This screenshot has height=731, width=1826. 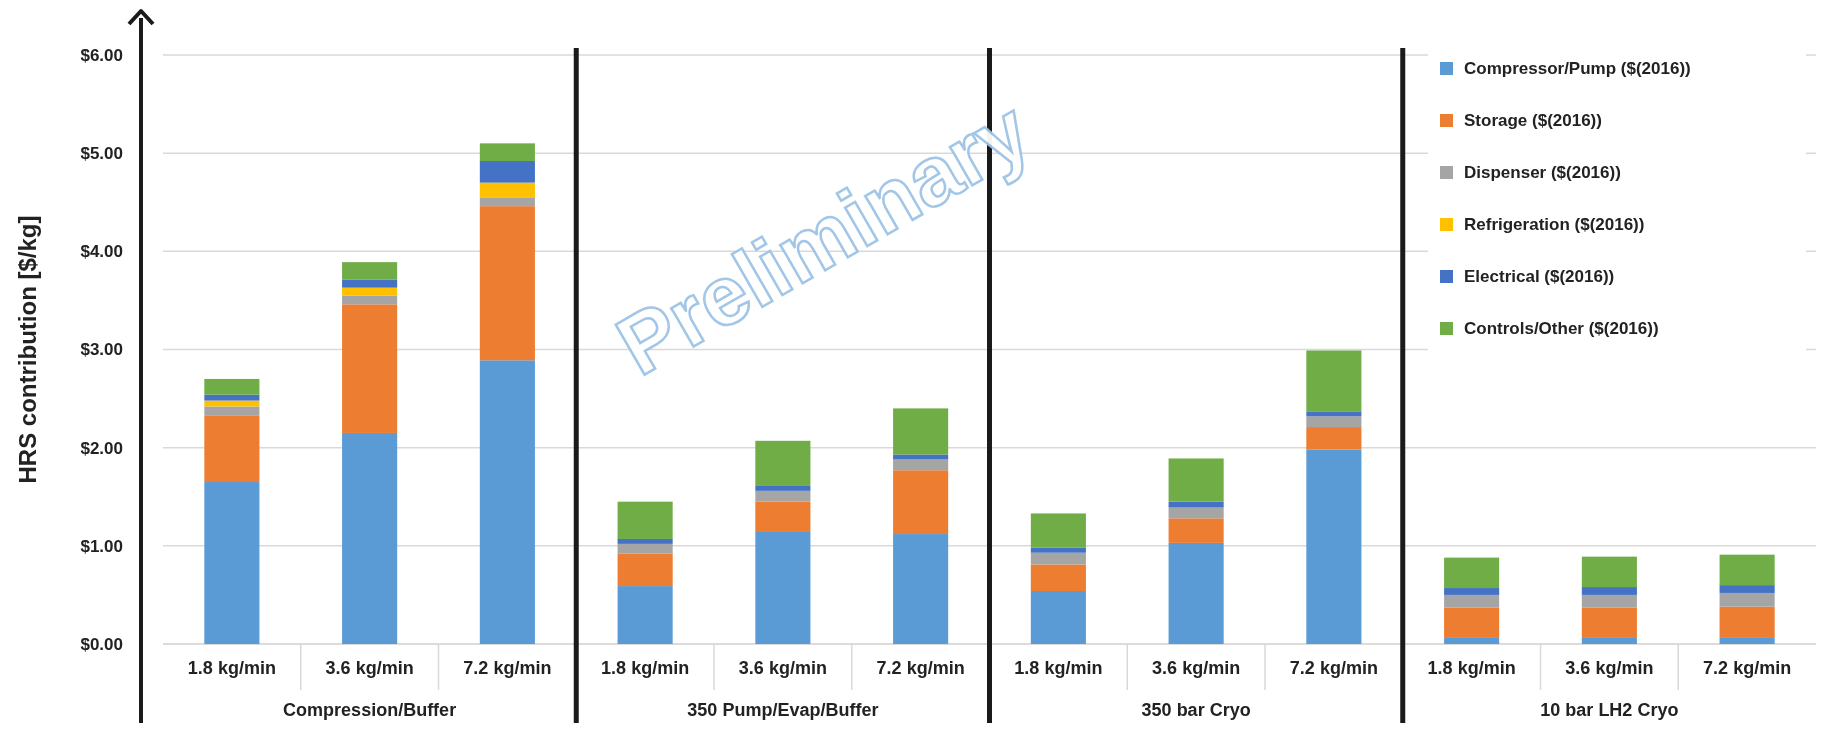 I want to click on legend-label: Storage ($(2016)), so click(x=1533, y=120).